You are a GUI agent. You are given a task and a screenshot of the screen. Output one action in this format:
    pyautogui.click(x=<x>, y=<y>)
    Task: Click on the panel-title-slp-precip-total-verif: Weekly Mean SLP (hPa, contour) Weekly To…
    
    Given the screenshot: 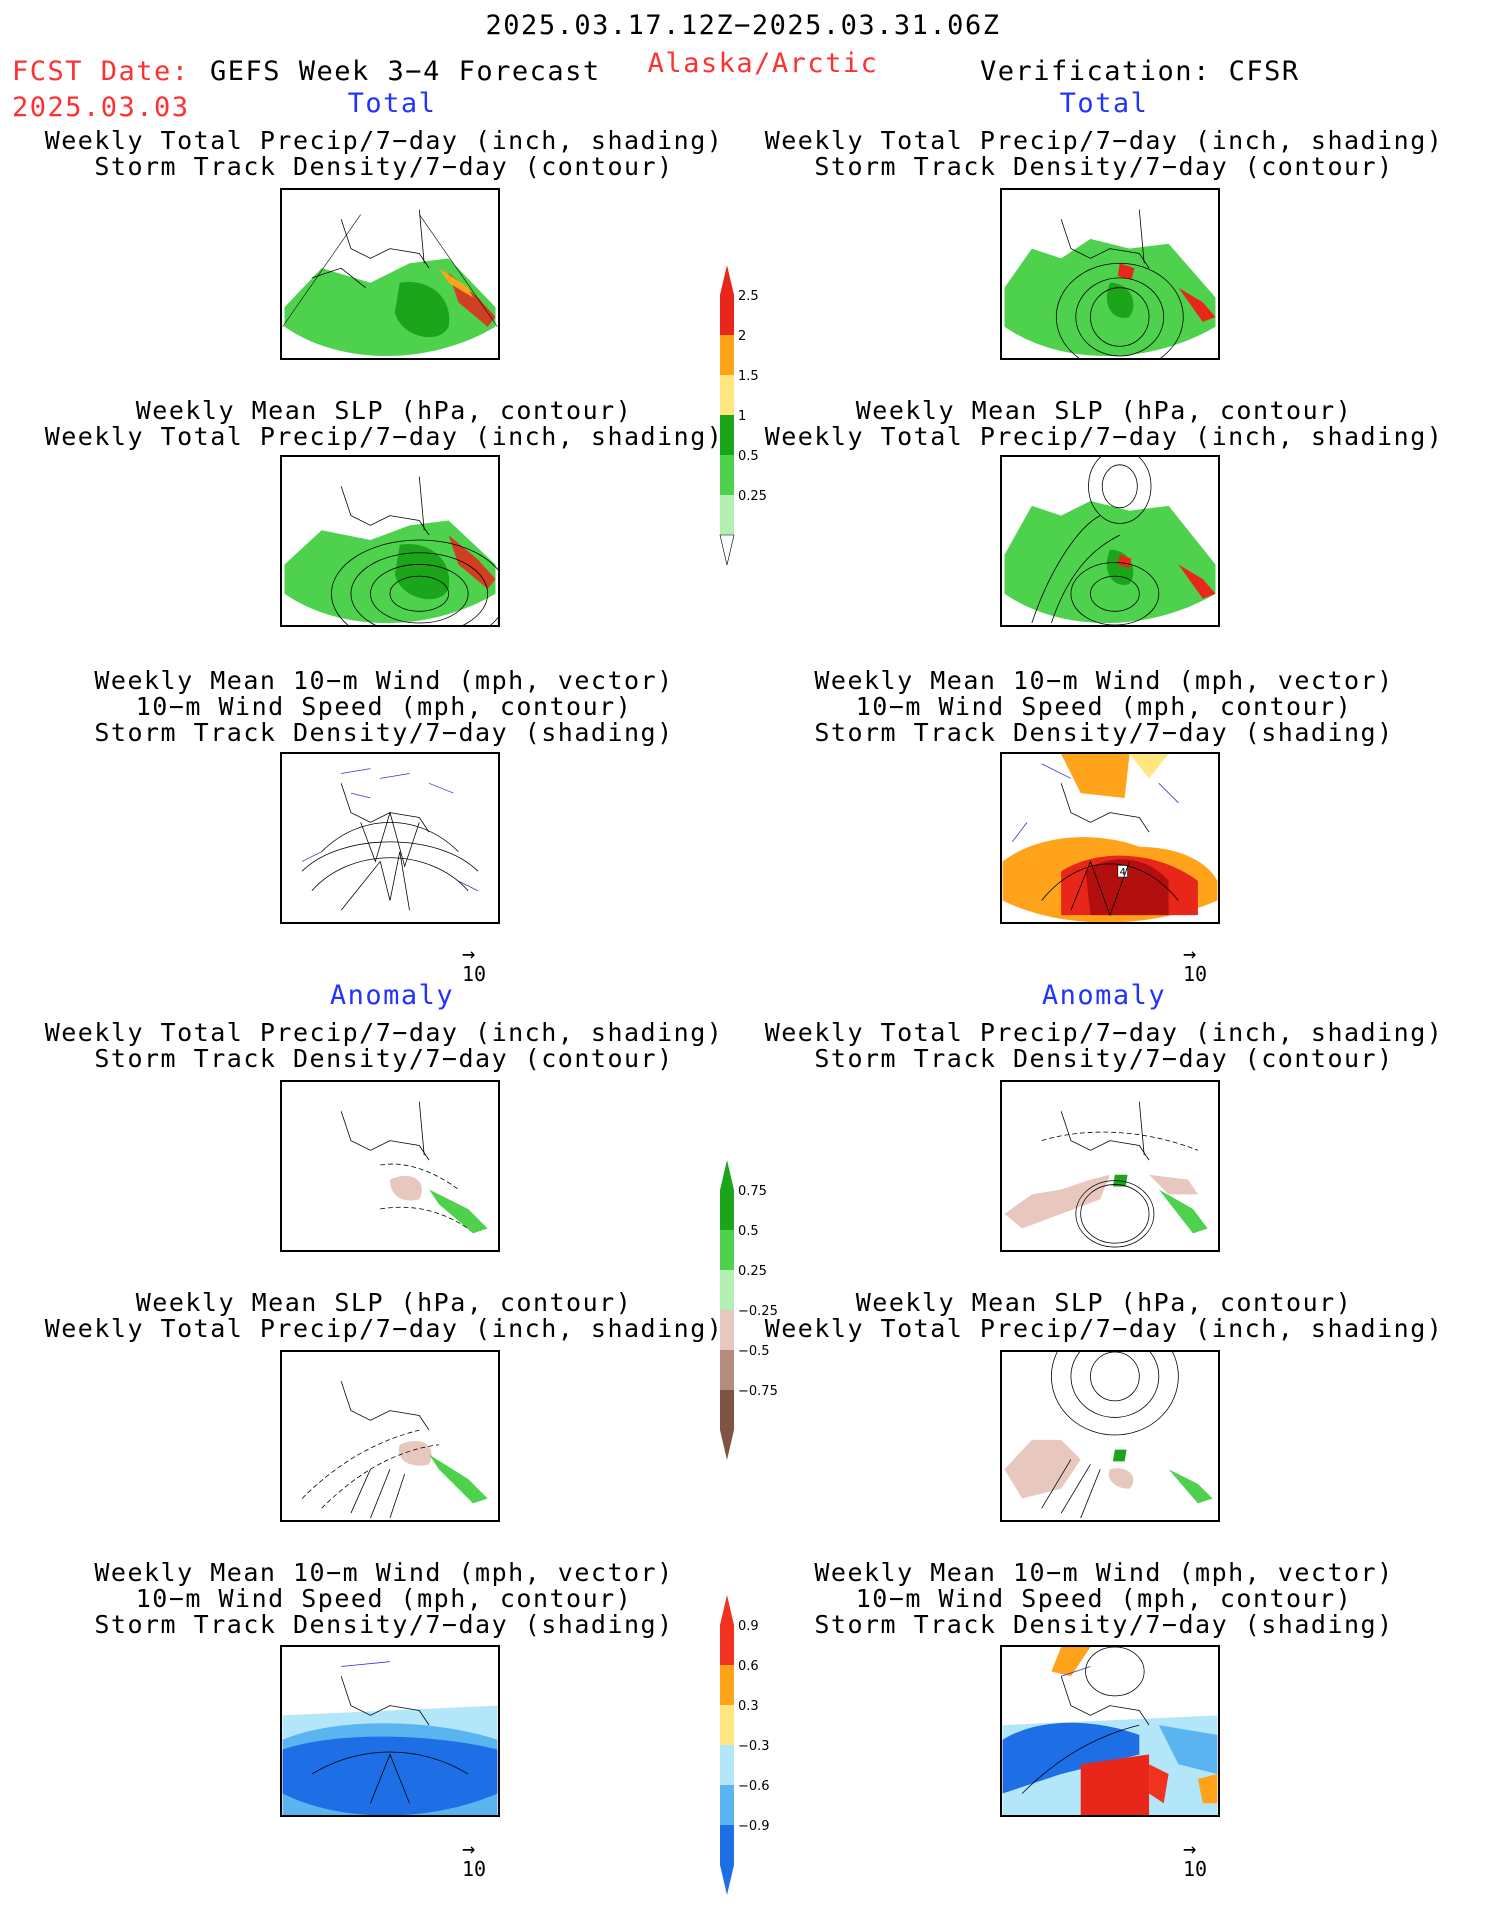 What is the action you would take?
    pyautogui.click(x=1104, y=423)
    